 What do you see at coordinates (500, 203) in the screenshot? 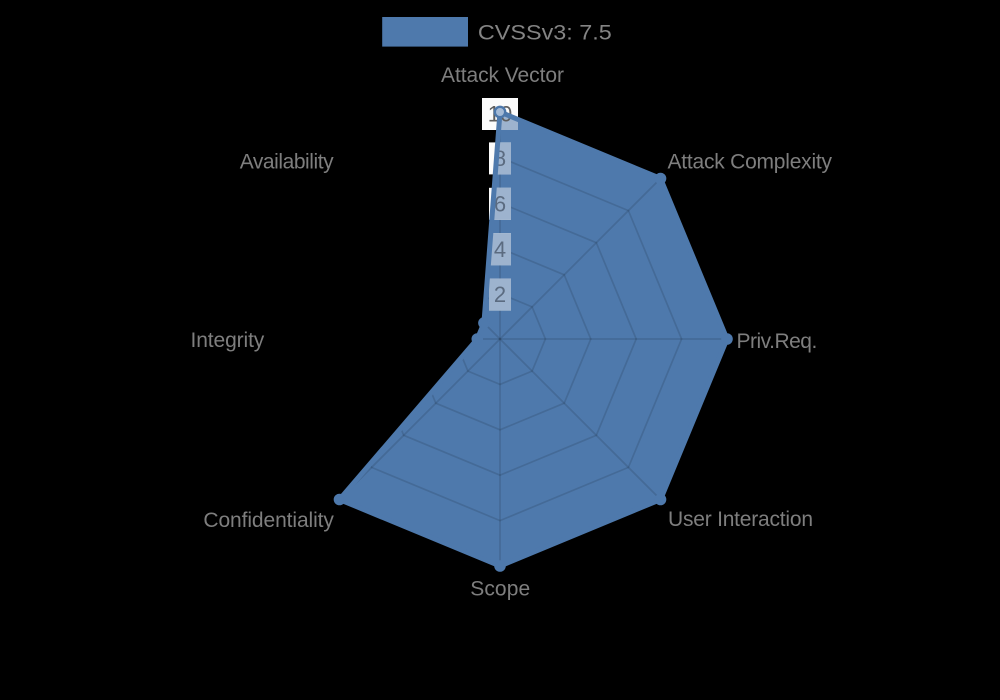
I see `svg-text: 6` at bounding box center [500, 203].